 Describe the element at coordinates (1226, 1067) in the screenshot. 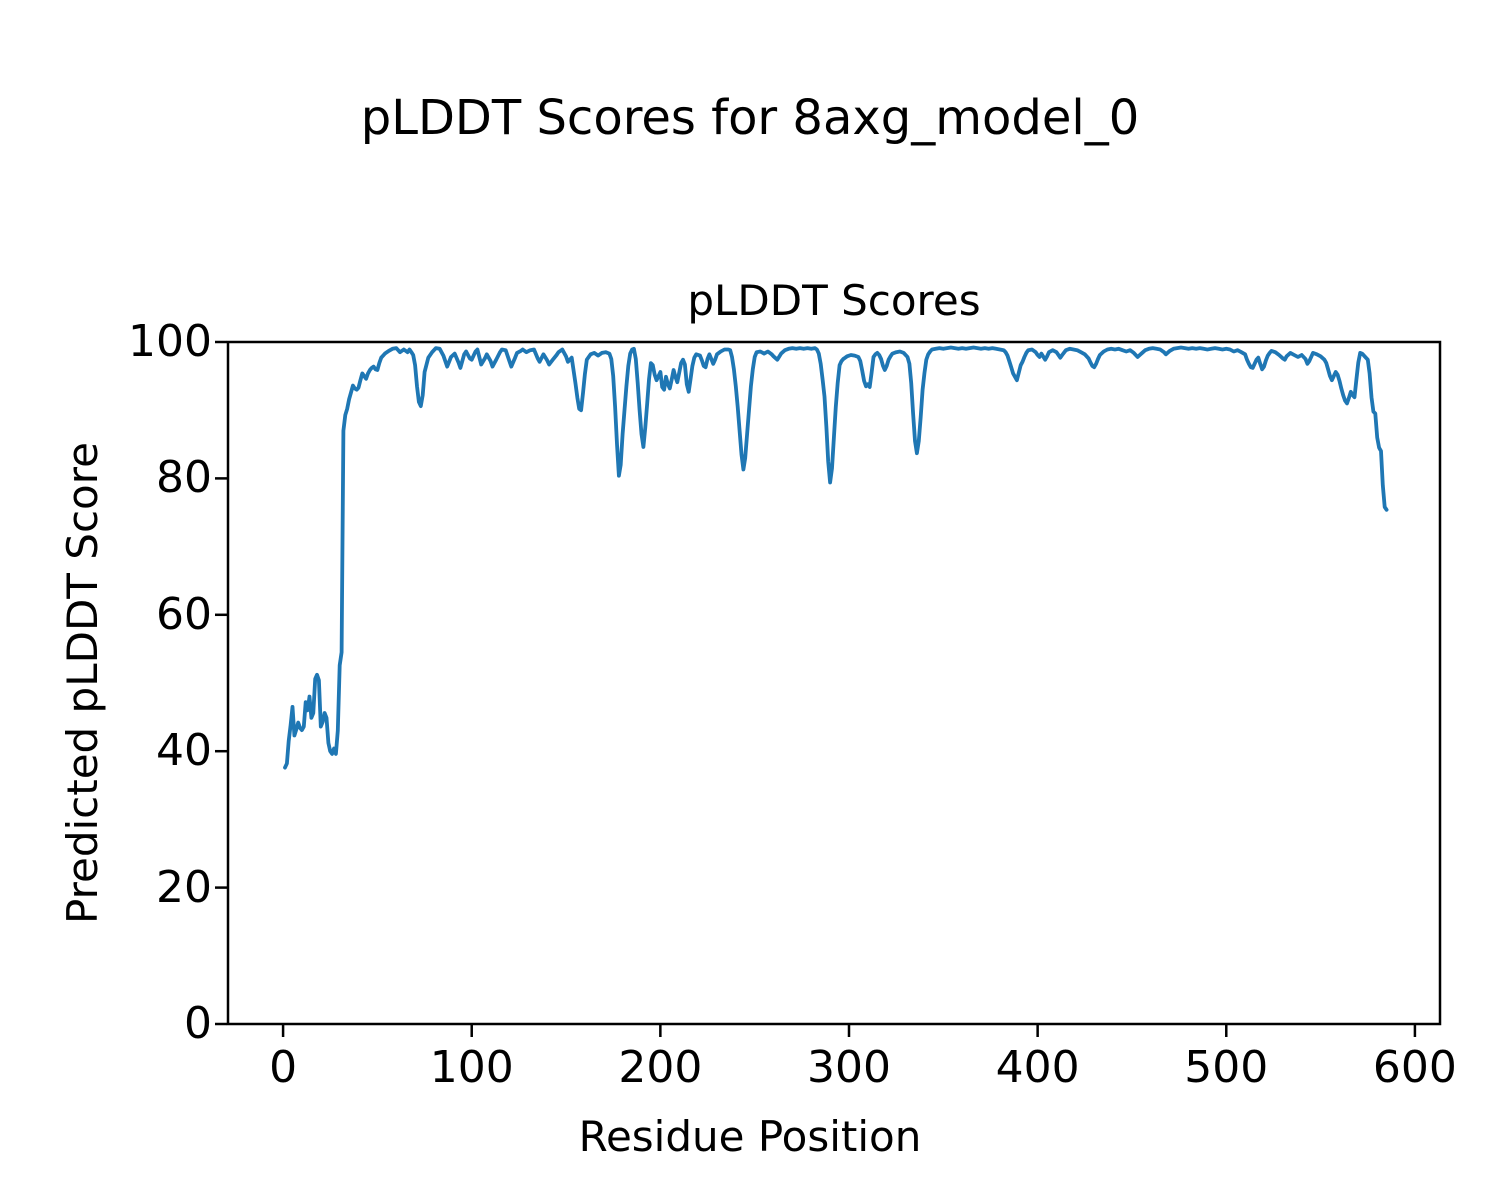

I see `x-tick-label: 500` at that location.